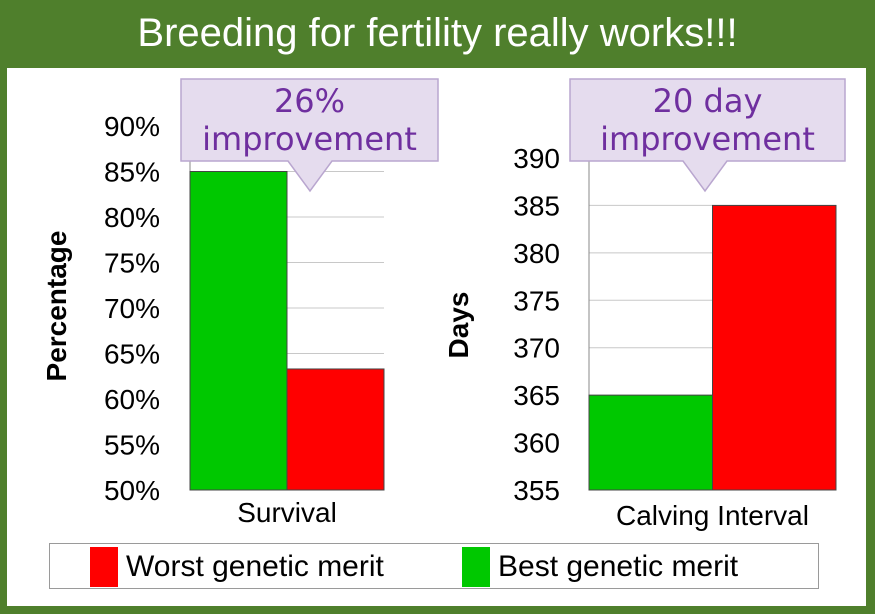  What do you see at coordinates (536, 300) in the screenshot?
I see `y-tick-label: 375` at bounding box center [536, 300].